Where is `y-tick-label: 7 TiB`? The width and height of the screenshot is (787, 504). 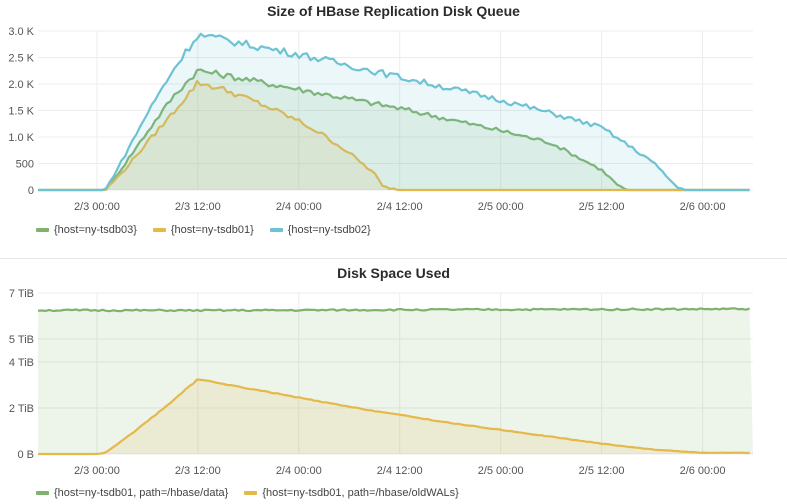 y-tick-label: 7 TiB is located at coordinates (21, 294).